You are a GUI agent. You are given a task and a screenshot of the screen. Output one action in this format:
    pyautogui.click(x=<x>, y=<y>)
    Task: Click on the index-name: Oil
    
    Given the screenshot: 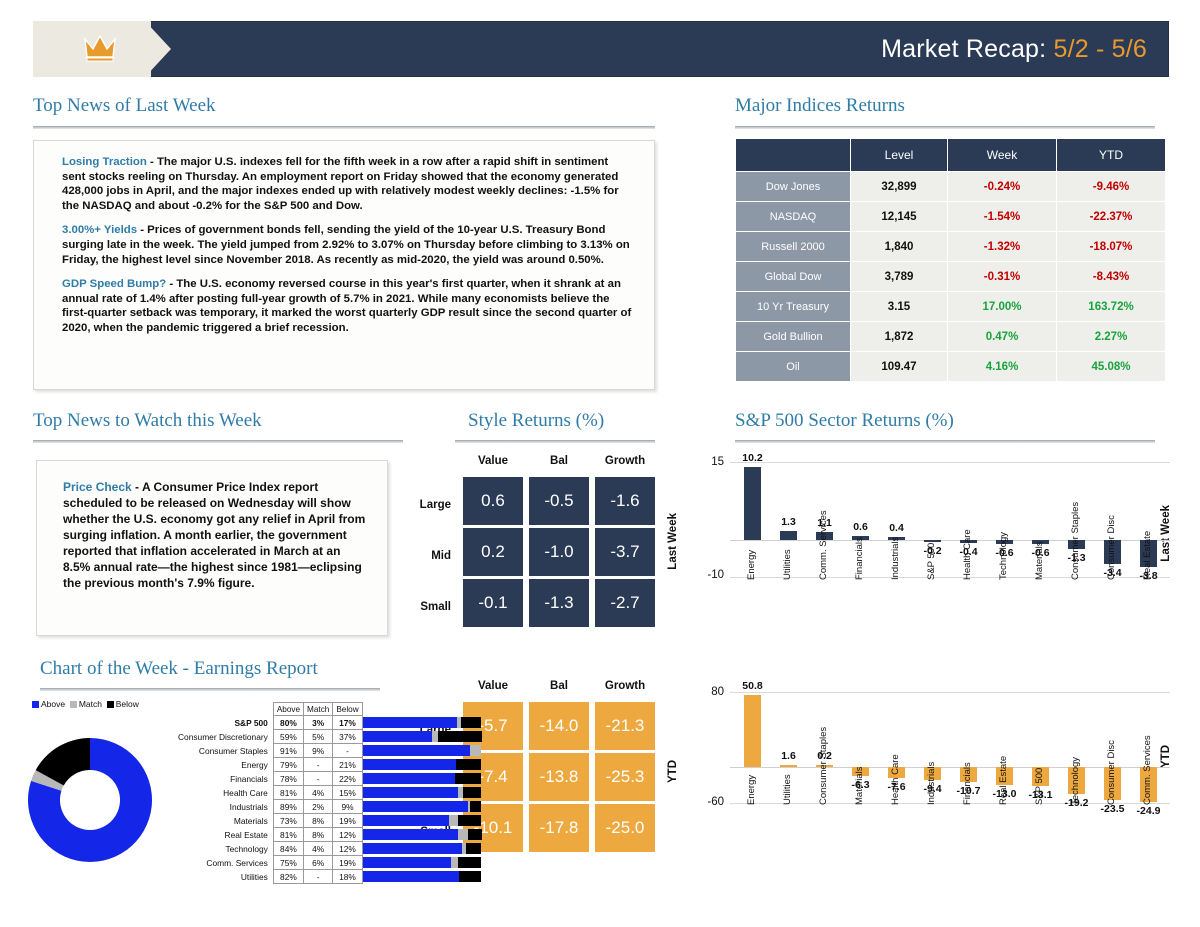 What is the action you would take?
    pyautogui.click(x=793, y=366)
    